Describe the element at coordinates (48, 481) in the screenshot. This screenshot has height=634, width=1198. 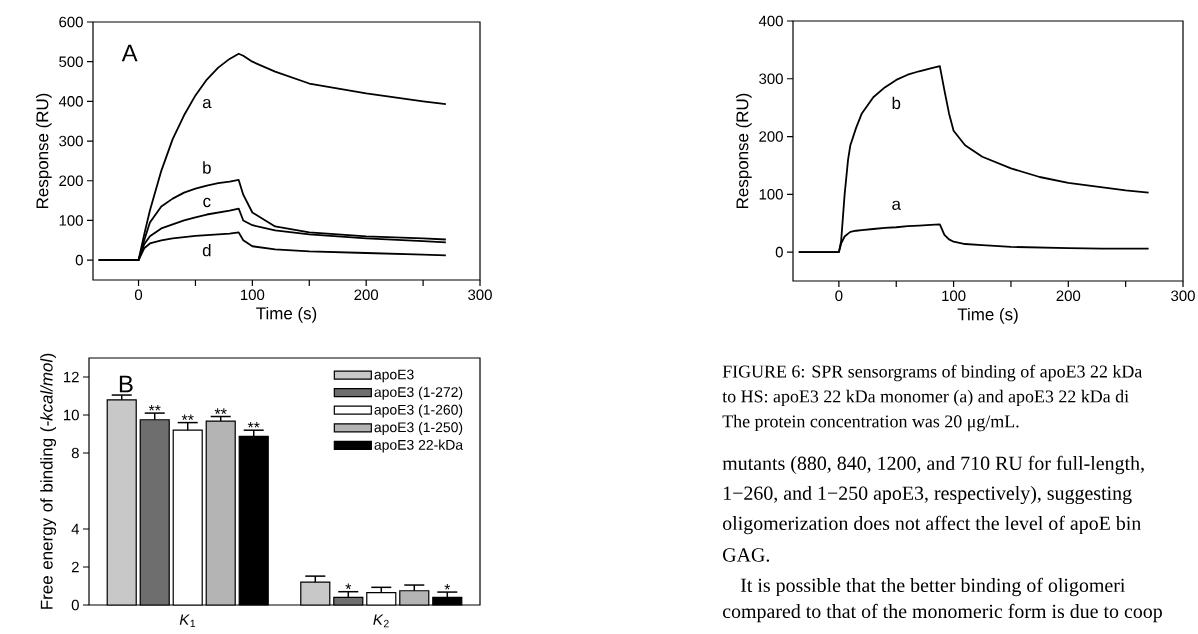
I see `y-axis-title: Free energy of binding (-kcal/mol)` at that location.